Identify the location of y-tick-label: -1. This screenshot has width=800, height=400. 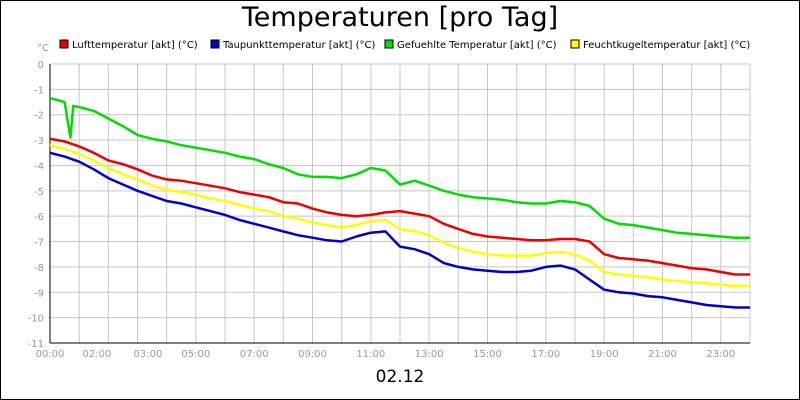
(39, 90).